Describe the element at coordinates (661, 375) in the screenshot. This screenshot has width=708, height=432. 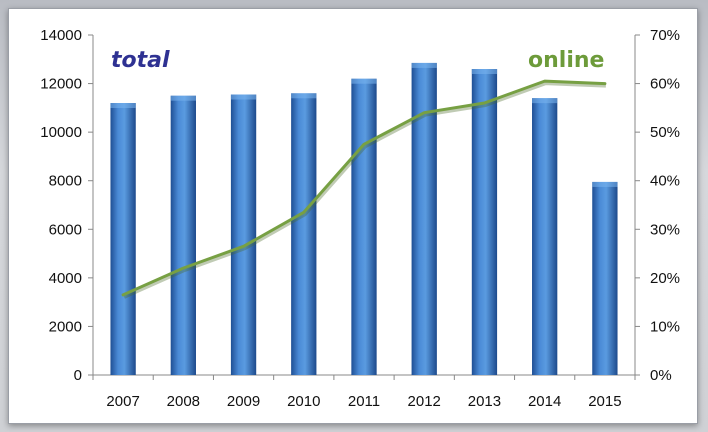
I see `y-right-tick-label: 0%` at that location.